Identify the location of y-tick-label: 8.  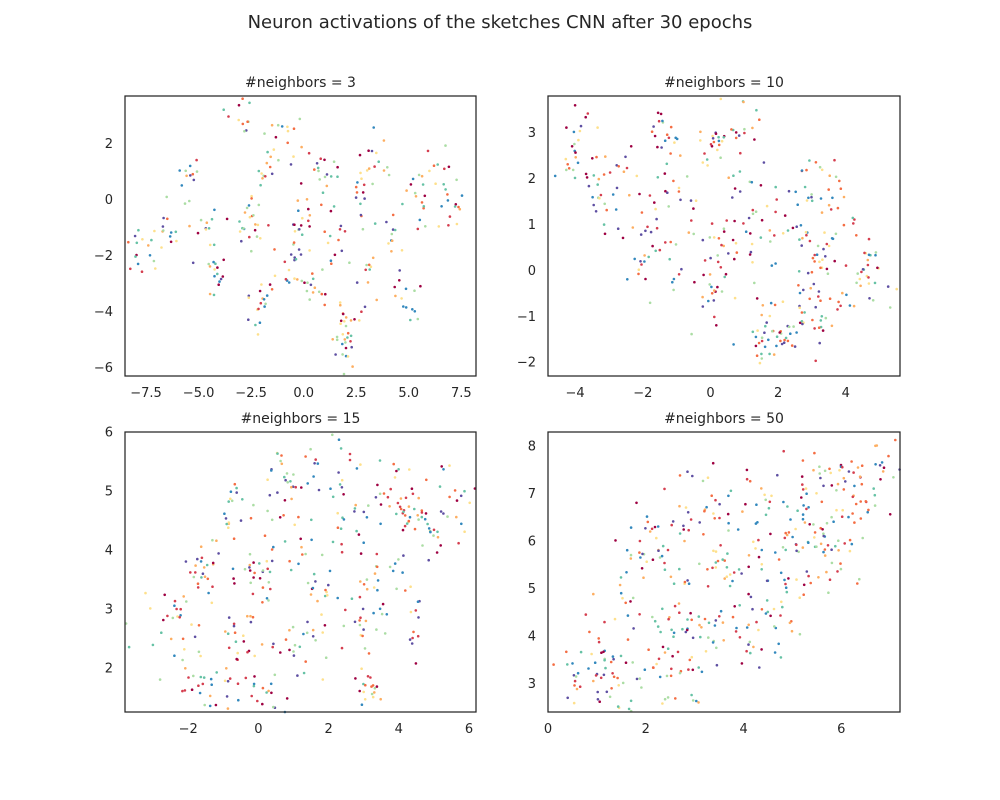
(532, 447).